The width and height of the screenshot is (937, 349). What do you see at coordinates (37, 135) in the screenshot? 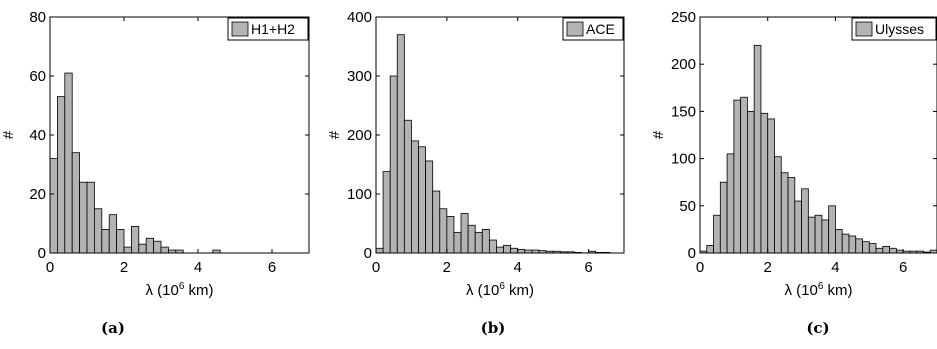
I see `y-tick-label: 40` at bounding box center [37, 135].